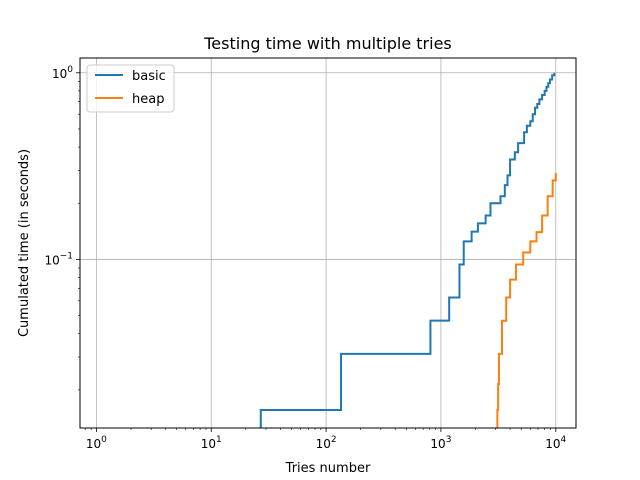 This screenshot has height=480, width=640. I want to click on y-tick-label: 10⁰, so click(62, 73).